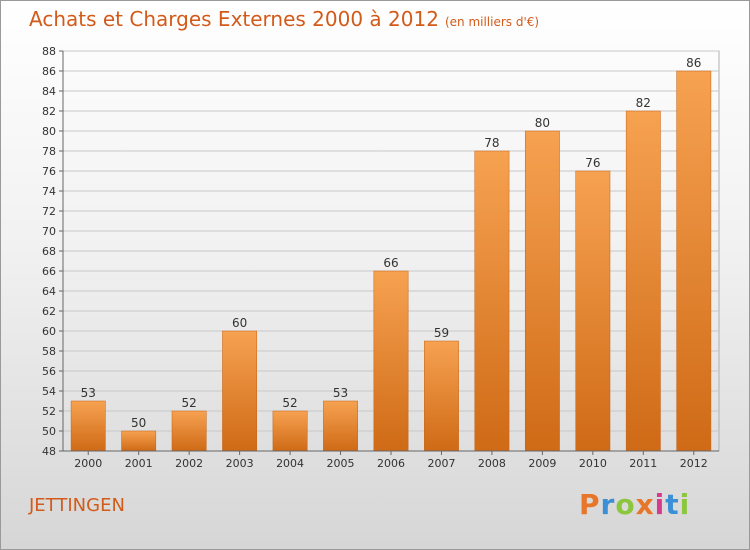  Describe the element at coordinates (645, 504) in the screenshot. I see `logo-letter: x` at that location.